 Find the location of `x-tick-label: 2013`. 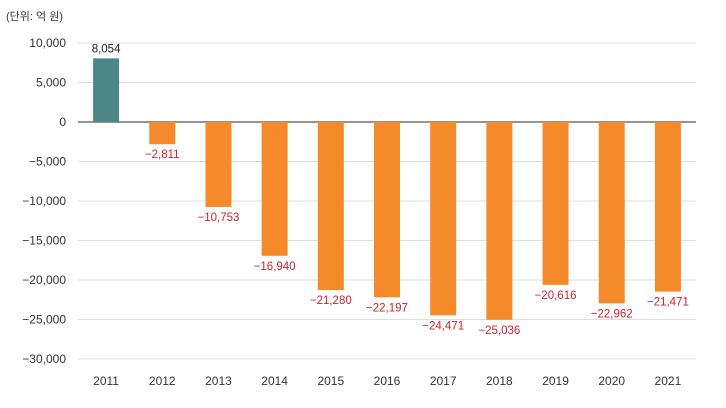

x-tick-label: 2013 is located at coordinates (218, 381).